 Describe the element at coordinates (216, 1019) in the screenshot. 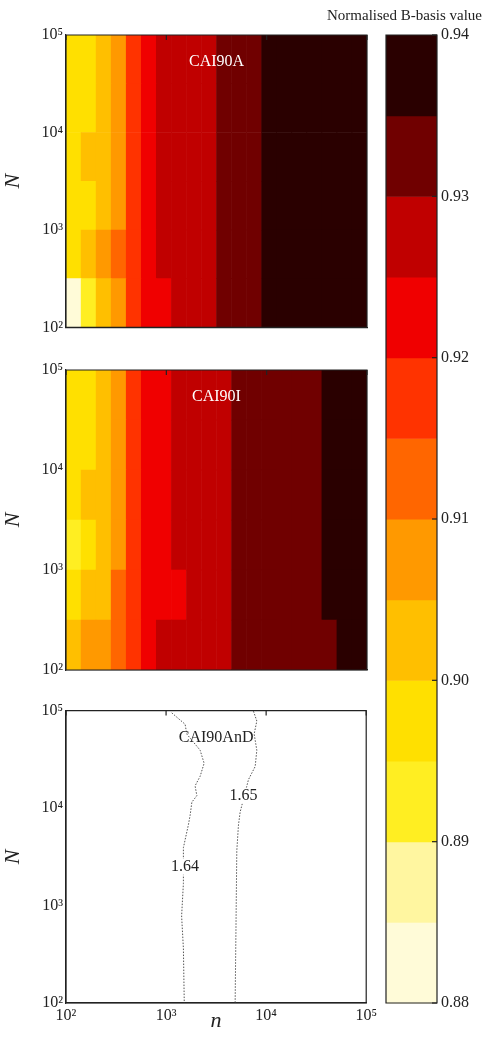

I see `x-axis-title: n` at that location.